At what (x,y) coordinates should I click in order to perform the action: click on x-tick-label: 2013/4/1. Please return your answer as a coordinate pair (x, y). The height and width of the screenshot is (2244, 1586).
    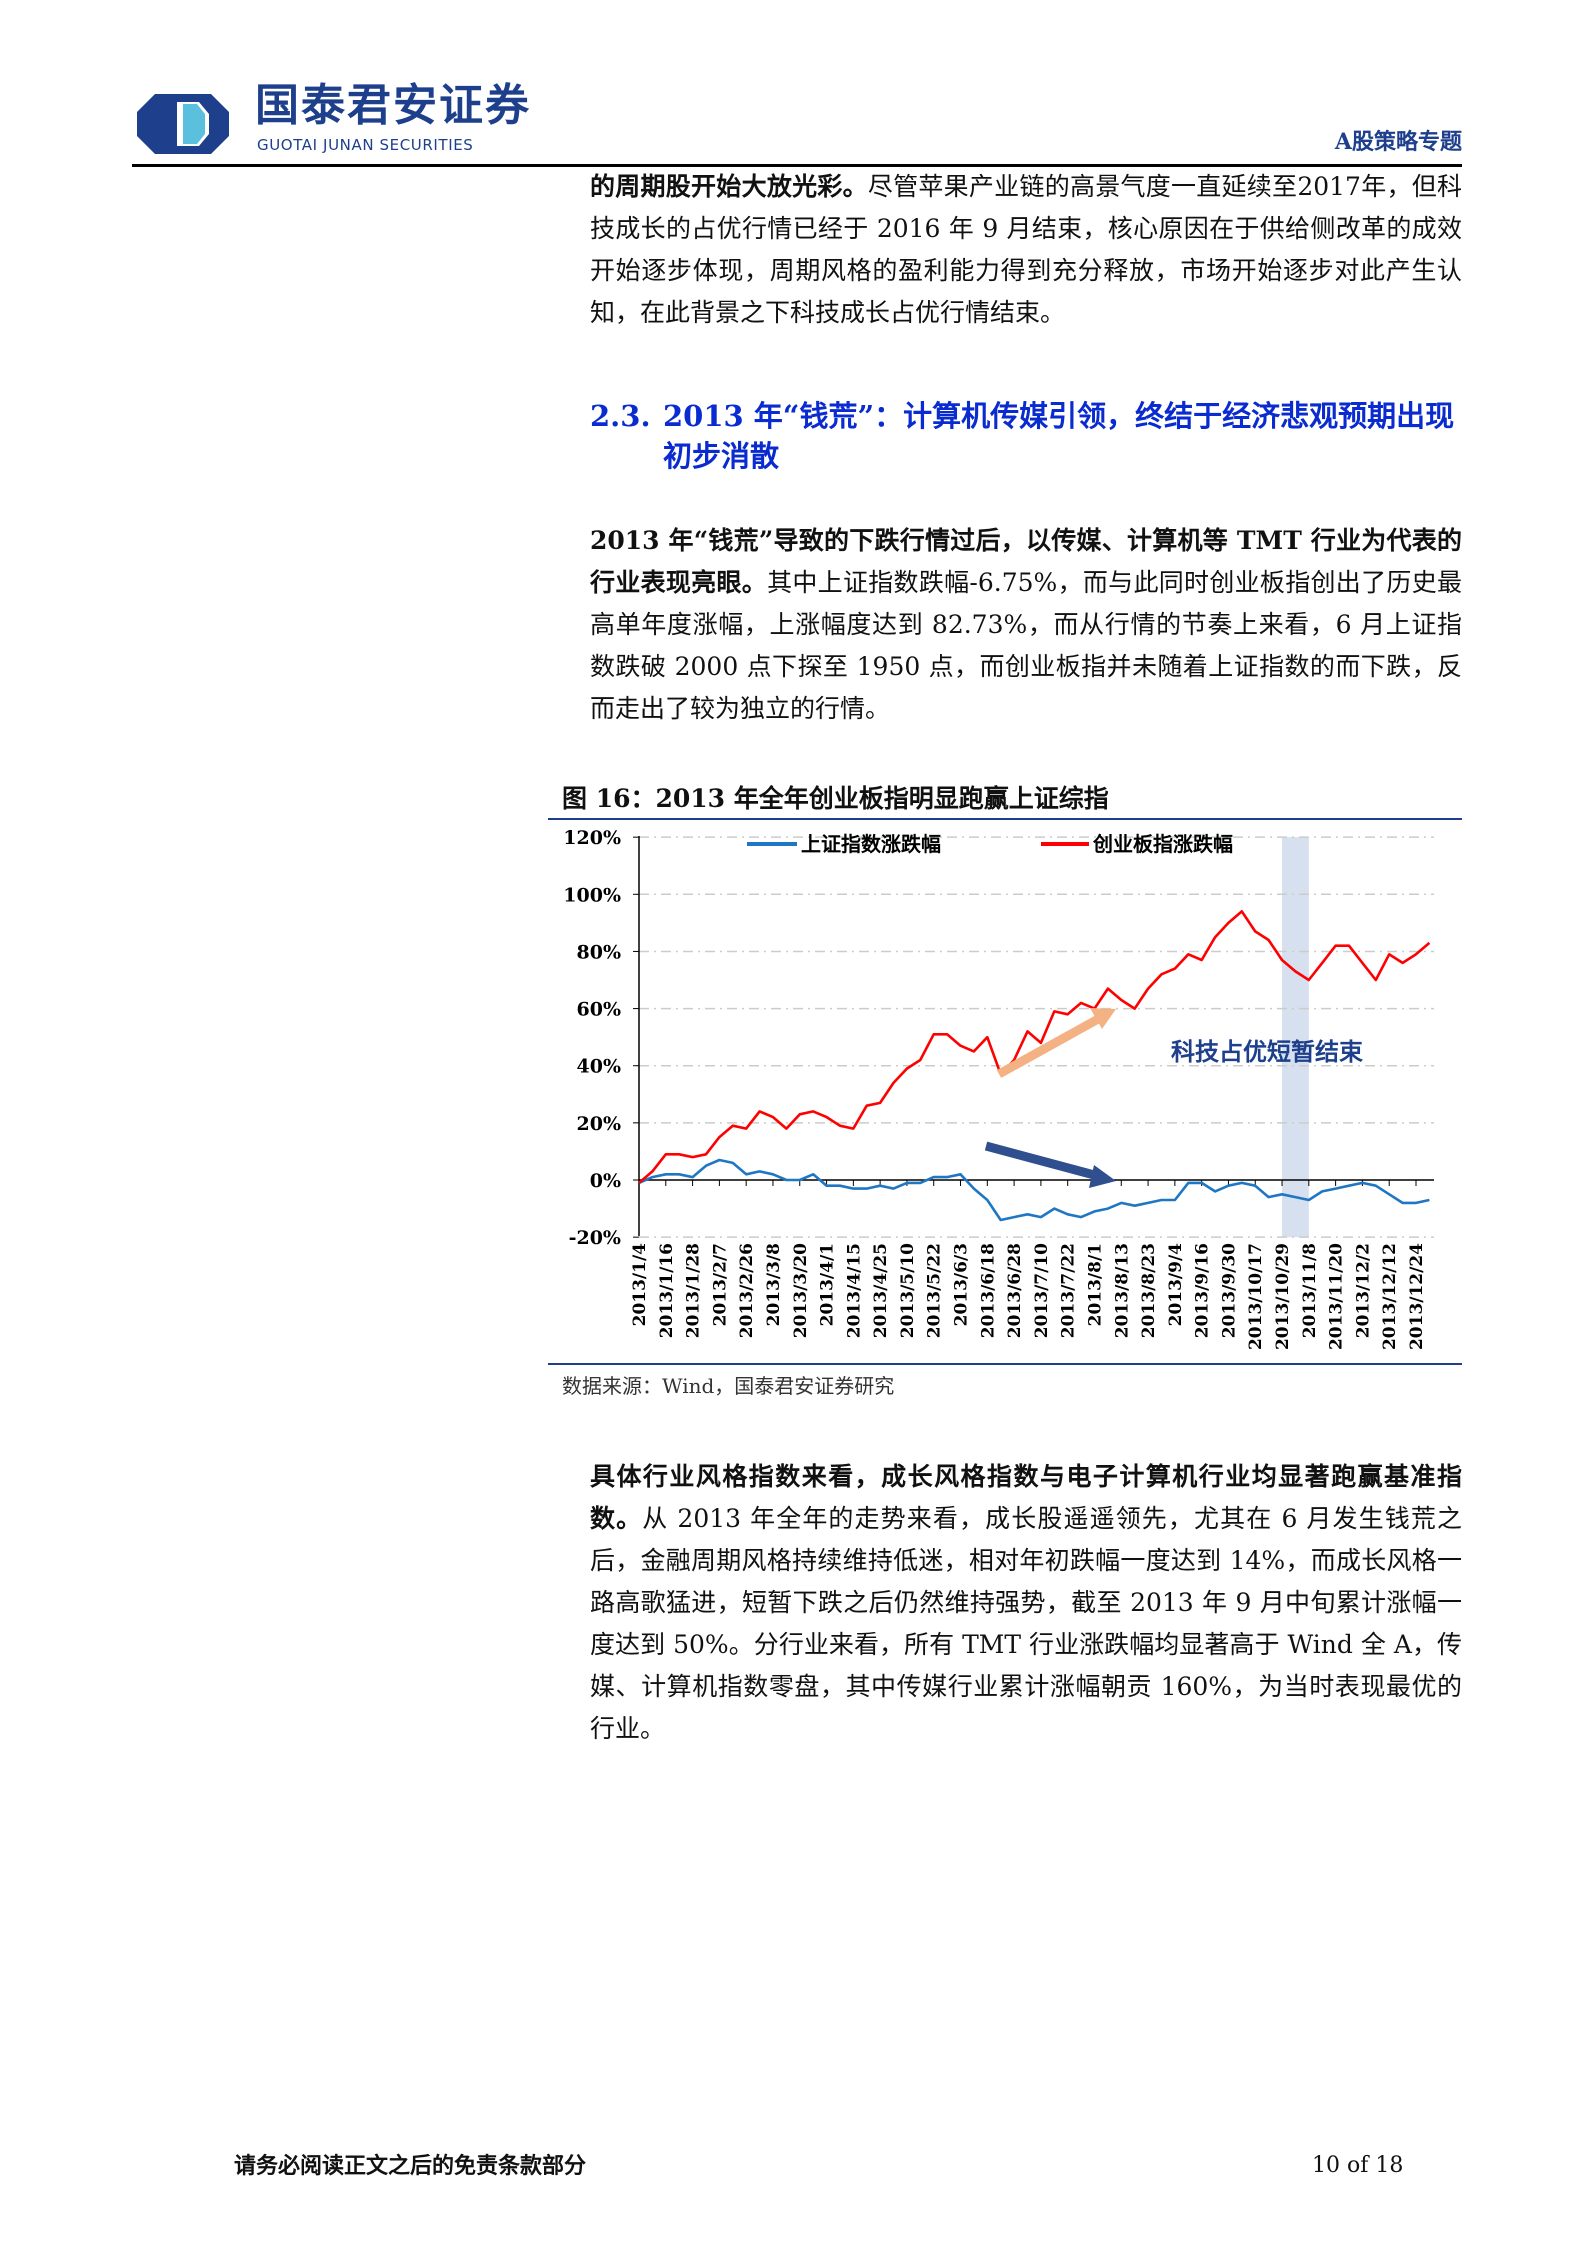
    Looking at the image, I should click on (828, 1284).